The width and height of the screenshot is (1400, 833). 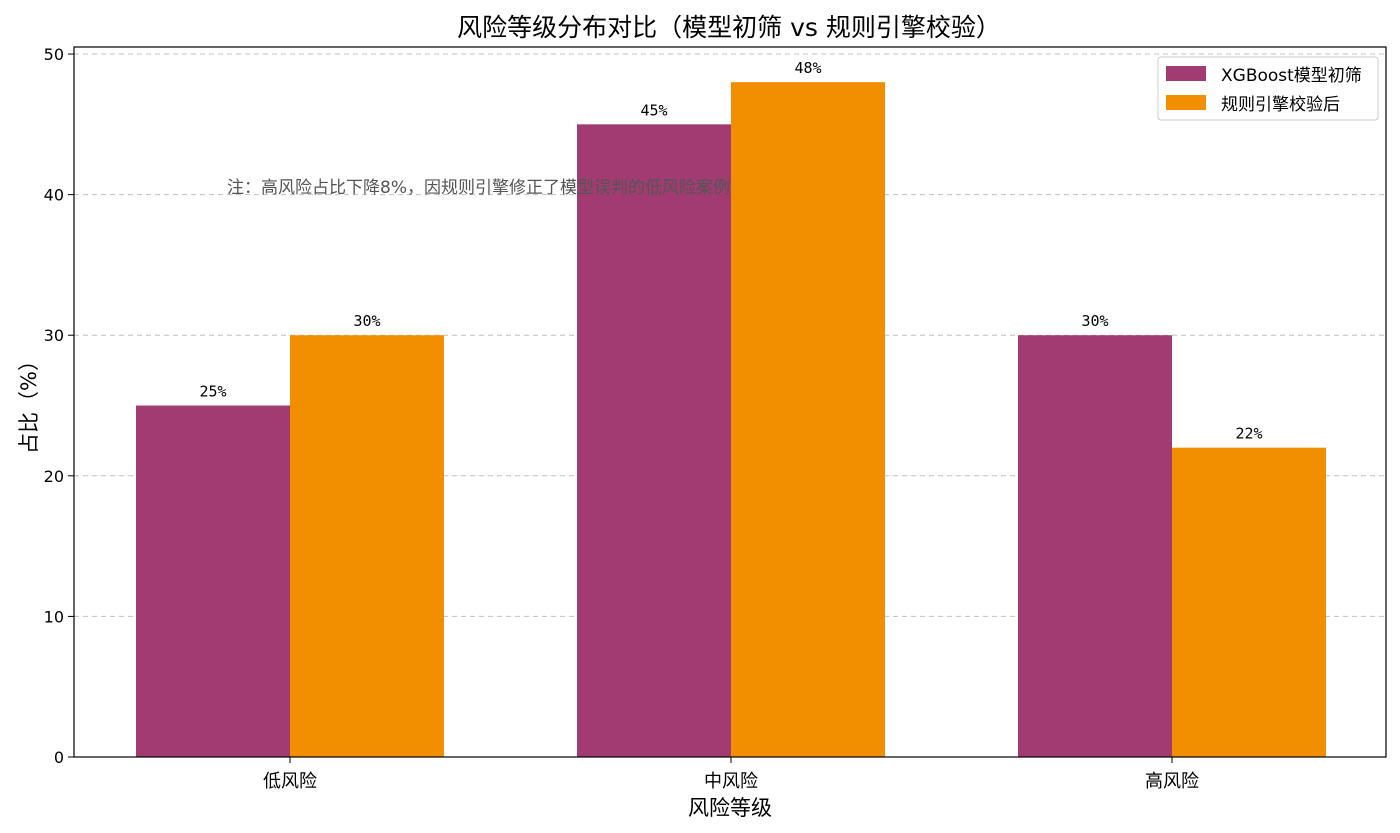 I want to click on data-label-rules-2: 22%, so click(x=1248, y=434).